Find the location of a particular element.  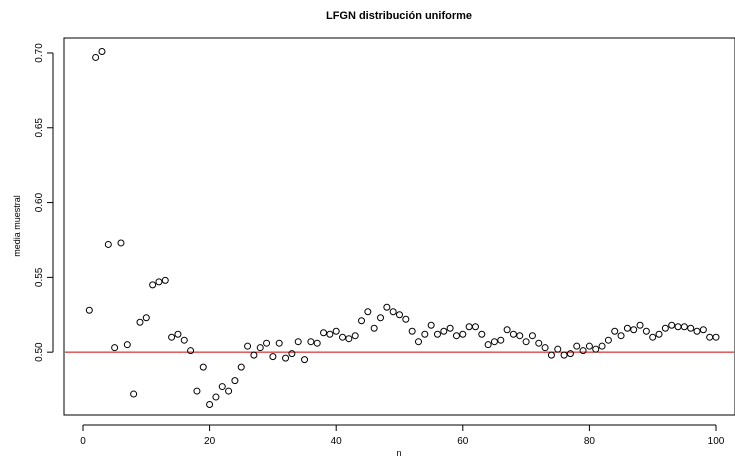

x-axis: 0 20 40 60 80 100 is located at coordinates (402, 435).